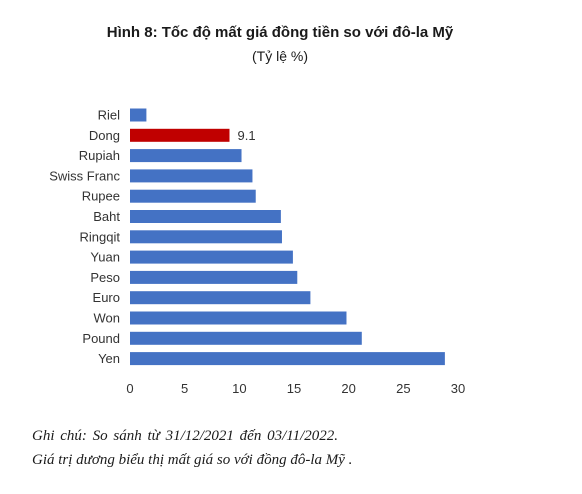  I want to click on data-label-dong: 9.1, so click(246, 135).